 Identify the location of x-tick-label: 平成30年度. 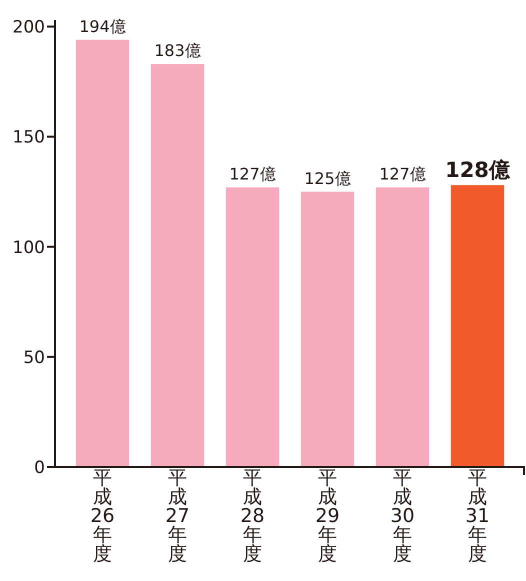
(402, 516).